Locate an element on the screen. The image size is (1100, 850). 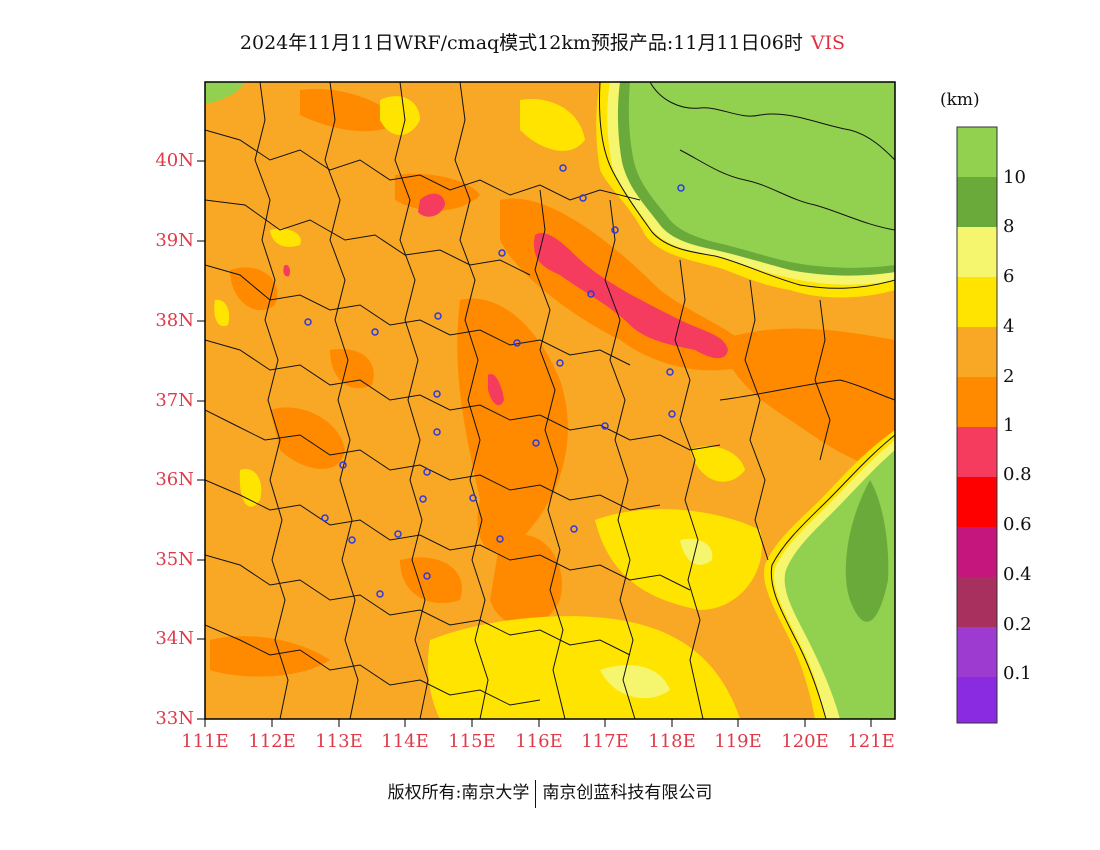
colorbar is located at coordinates (977, 425).